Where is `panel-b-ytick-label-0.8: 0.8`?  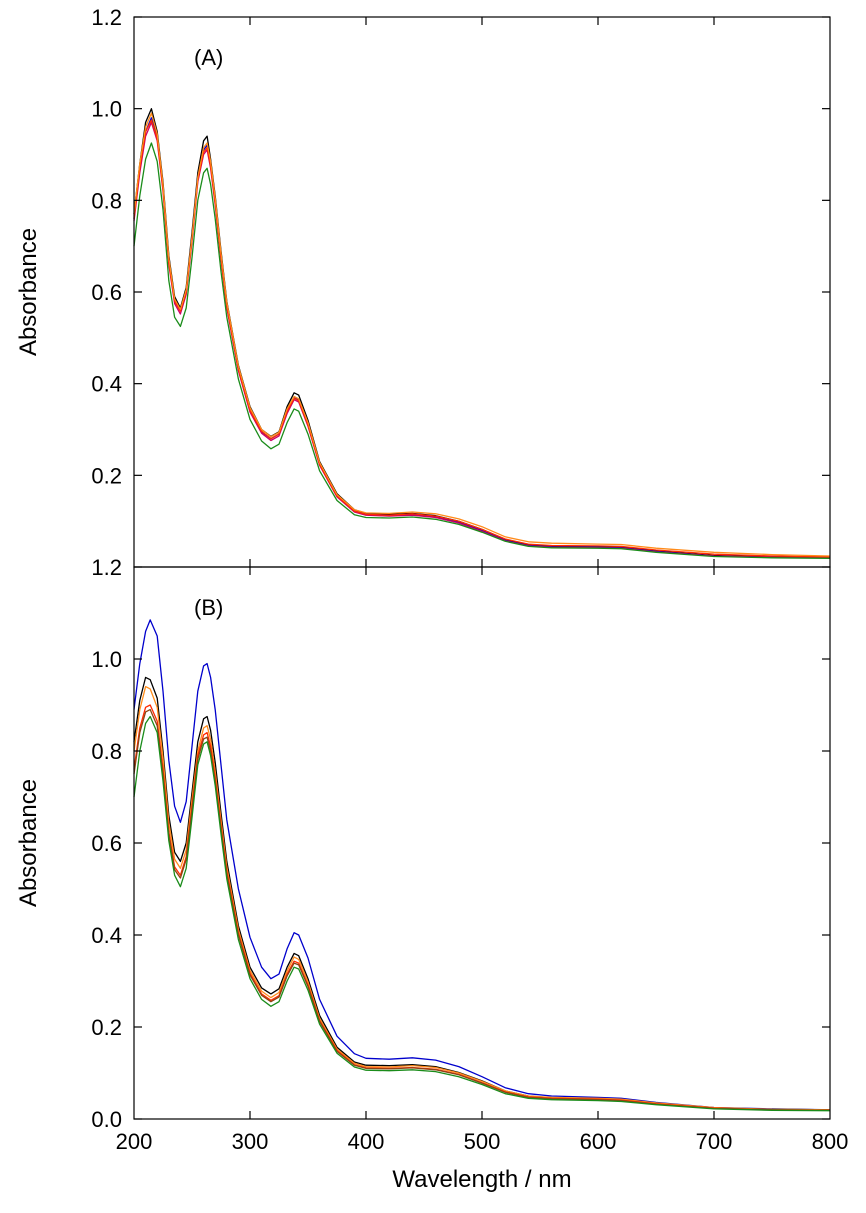 panel-b-ytick-label-0.8: 0.8 is located at coordinates (106, 751).